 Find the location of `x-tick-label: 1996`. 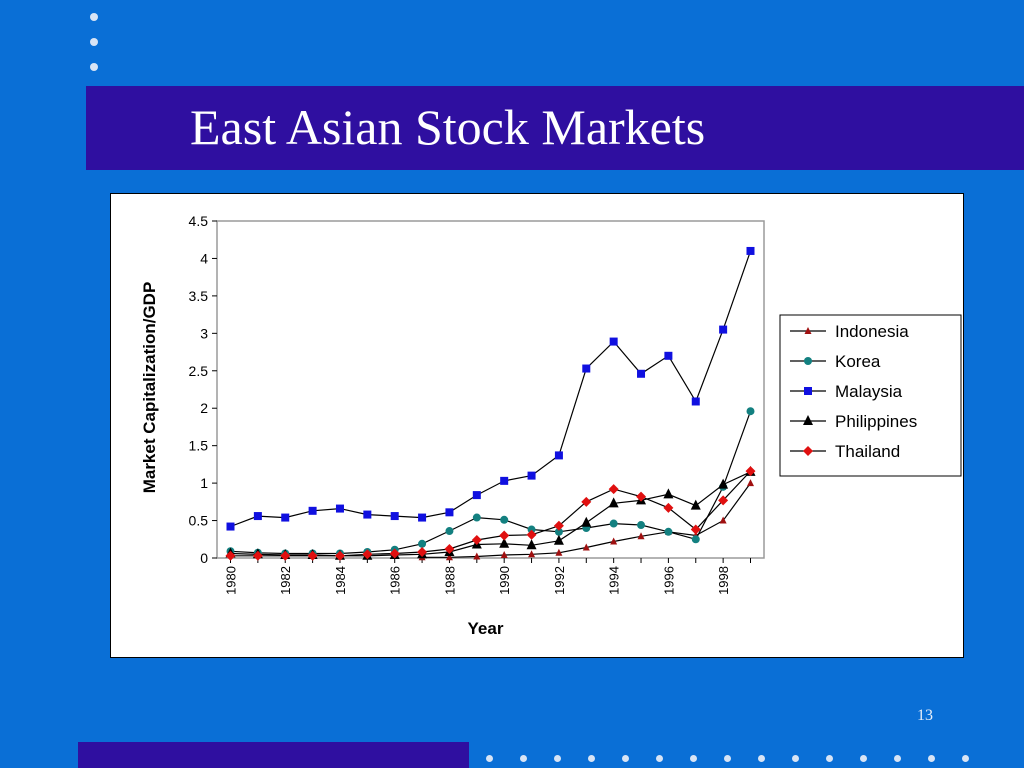

x-tick-label: 1996 is located at coordinates (668, 580).